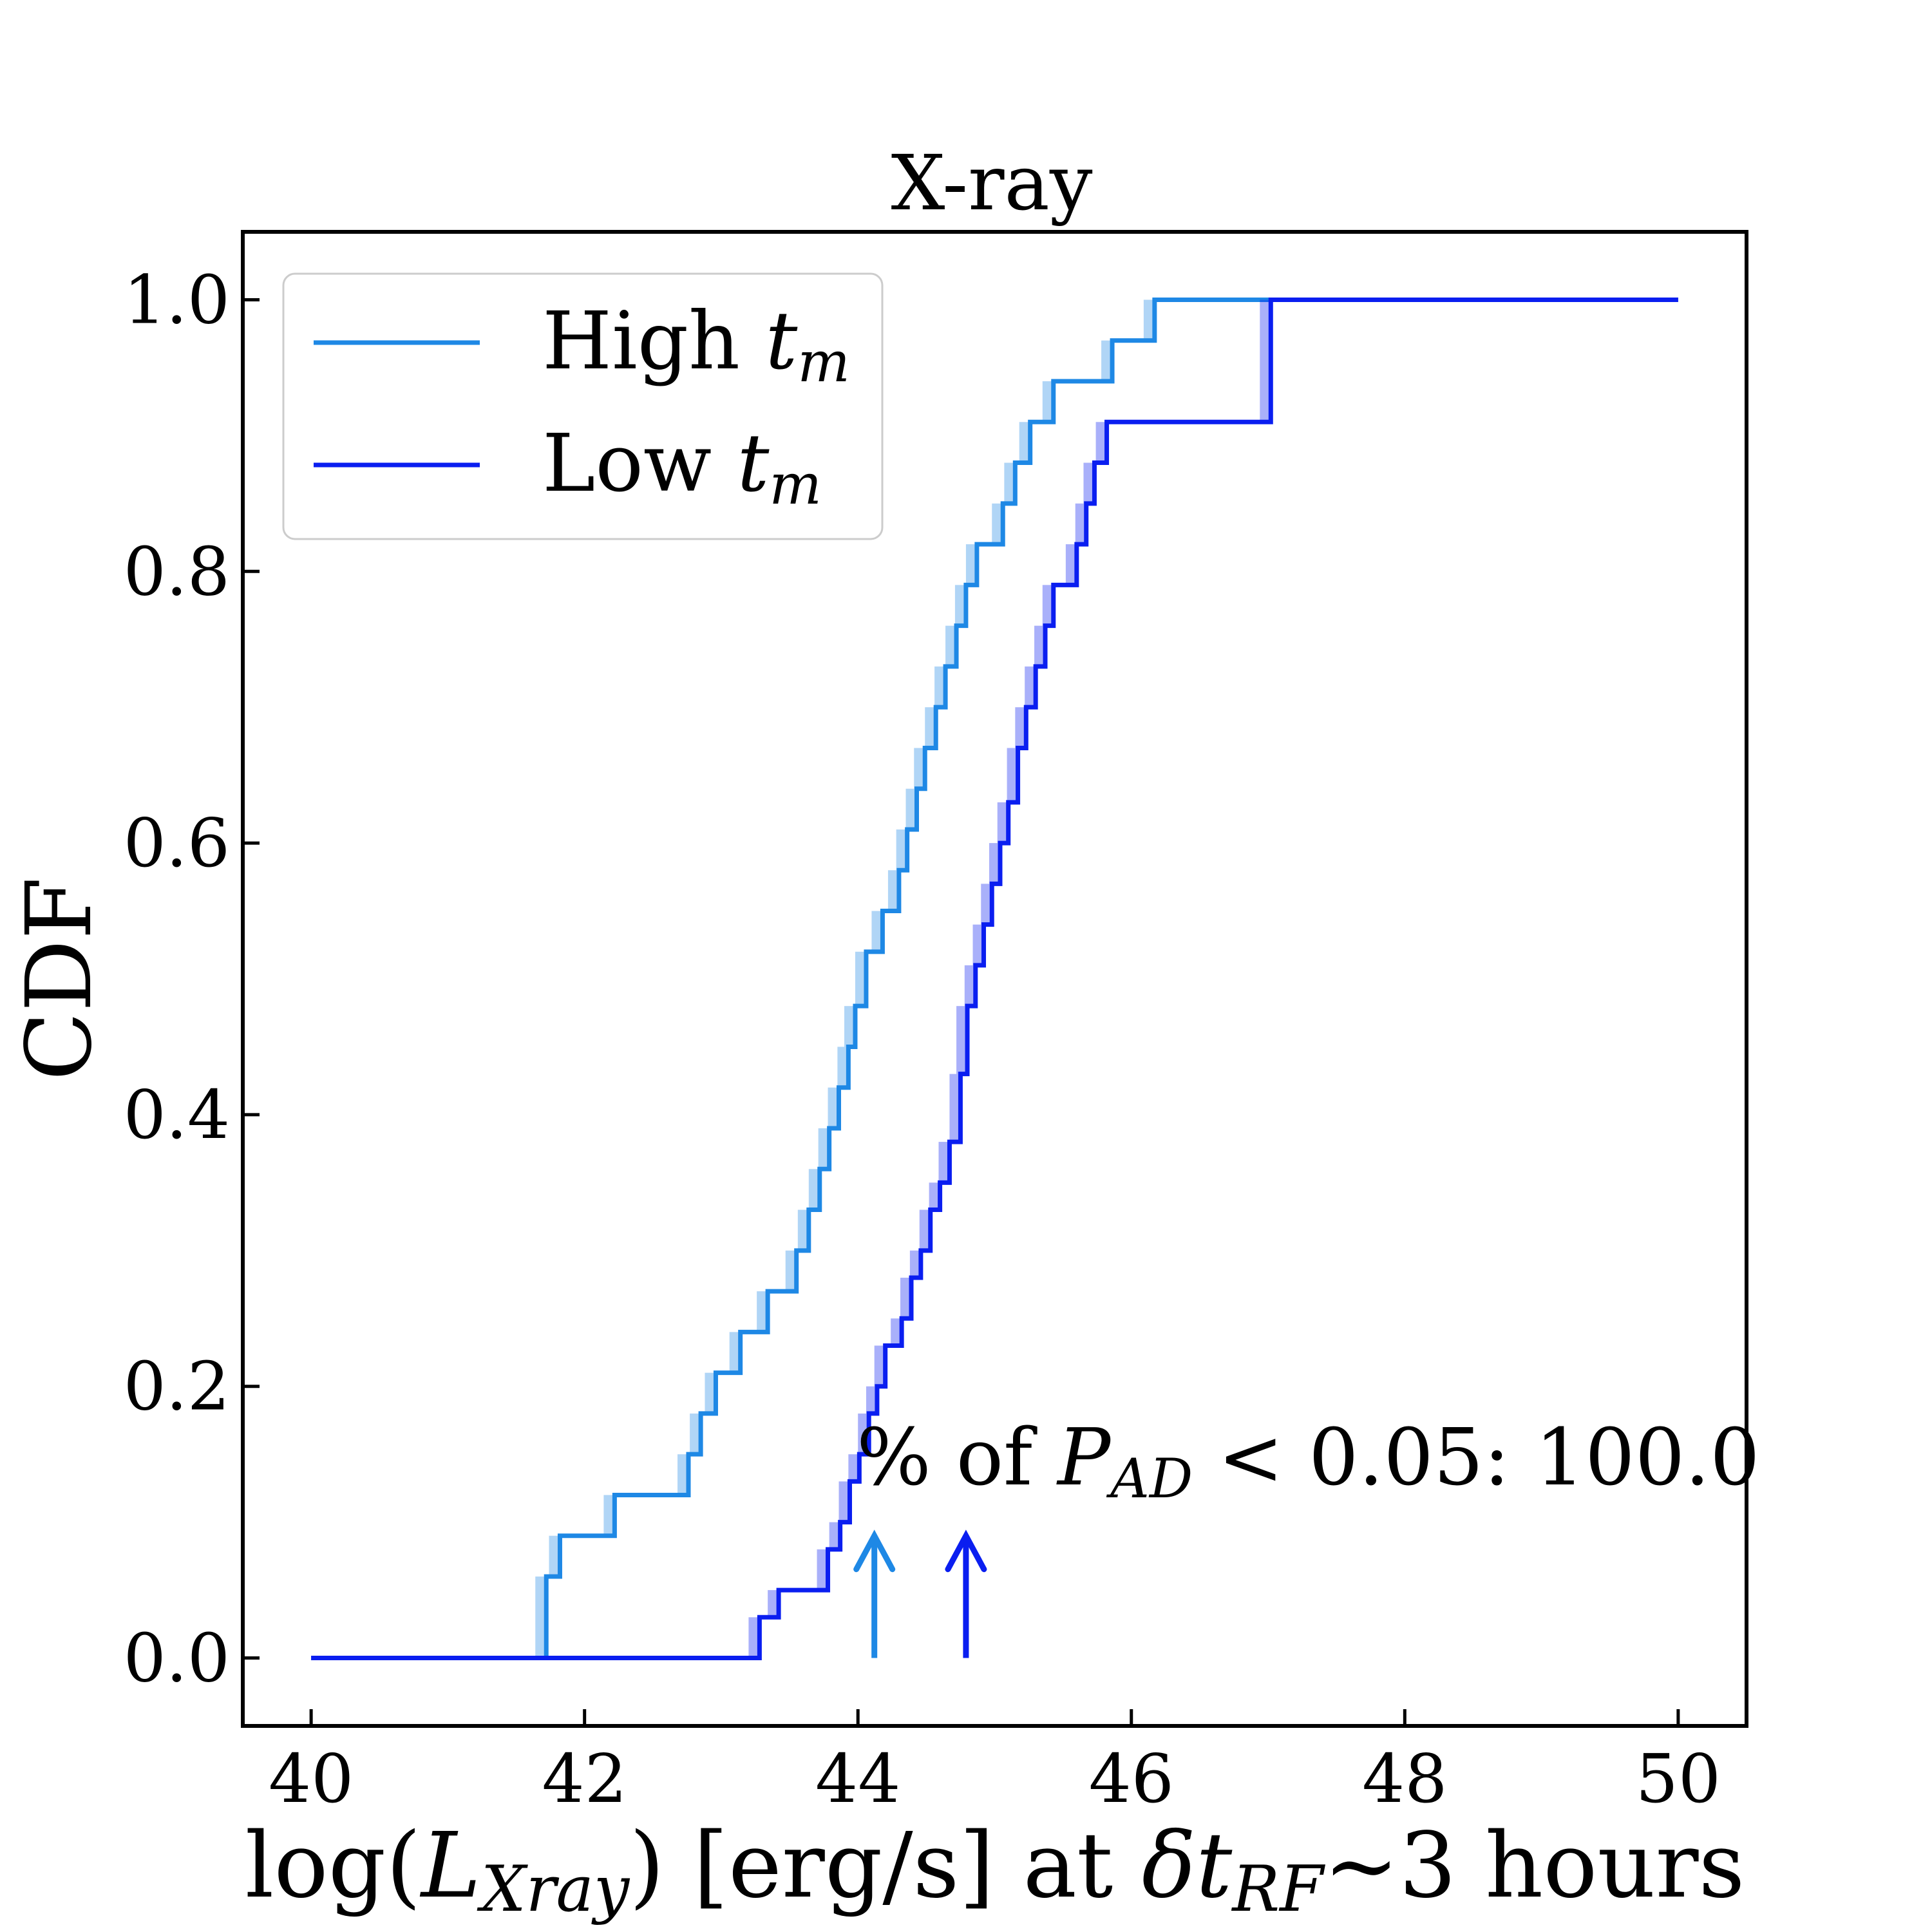 The height and width of the screenshot is (1932, 1932). What do you see at coordinates (885, 1866) in the screenshot?
I see `x-axis-label-suffix: ) [erg/s] at` at bounding box center [885, 1866].